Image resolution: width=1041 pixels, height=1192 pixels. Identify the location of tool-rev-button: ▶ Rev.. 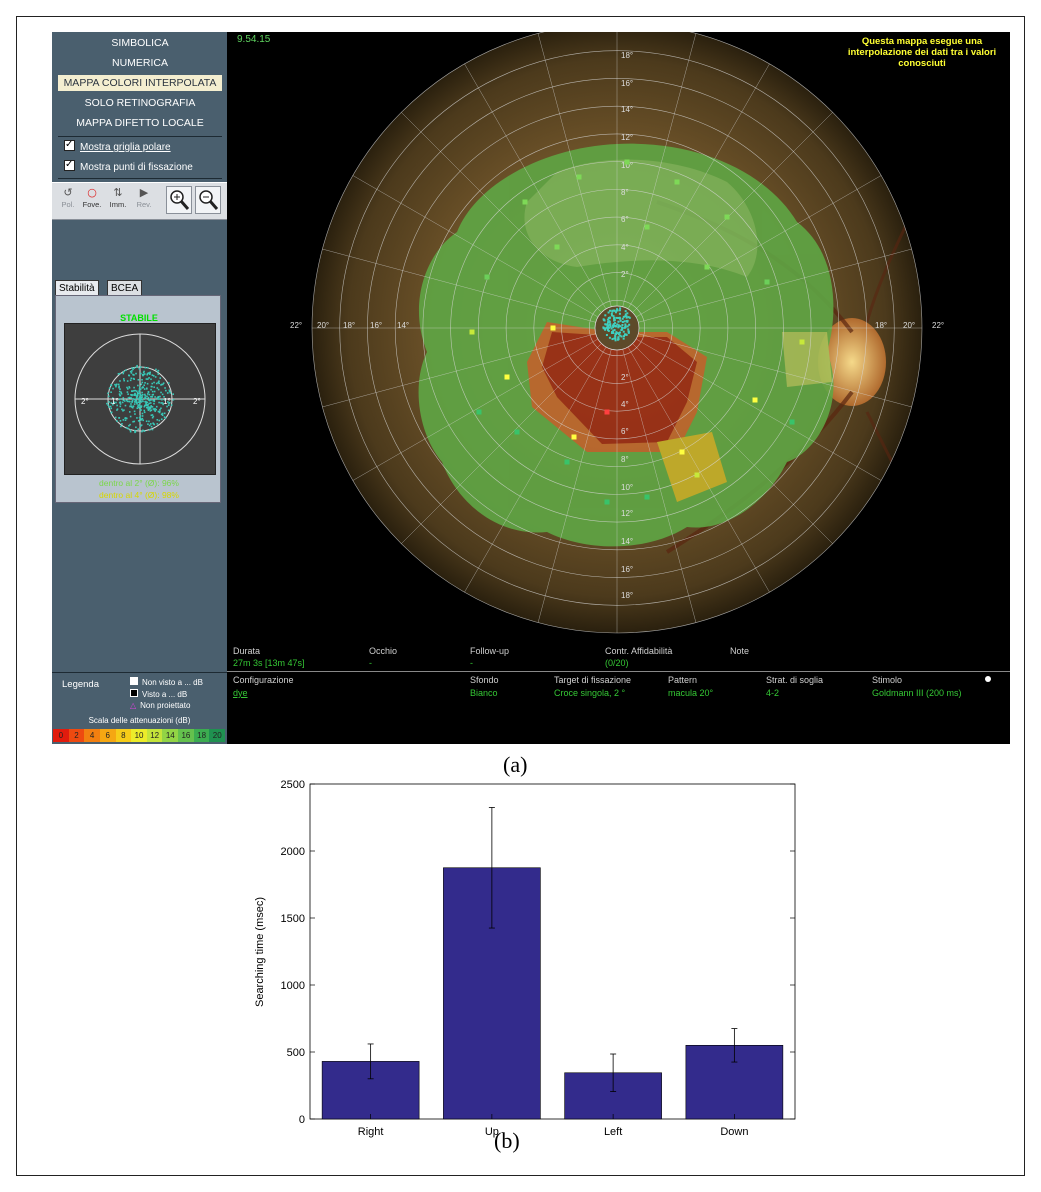
(144, 201).